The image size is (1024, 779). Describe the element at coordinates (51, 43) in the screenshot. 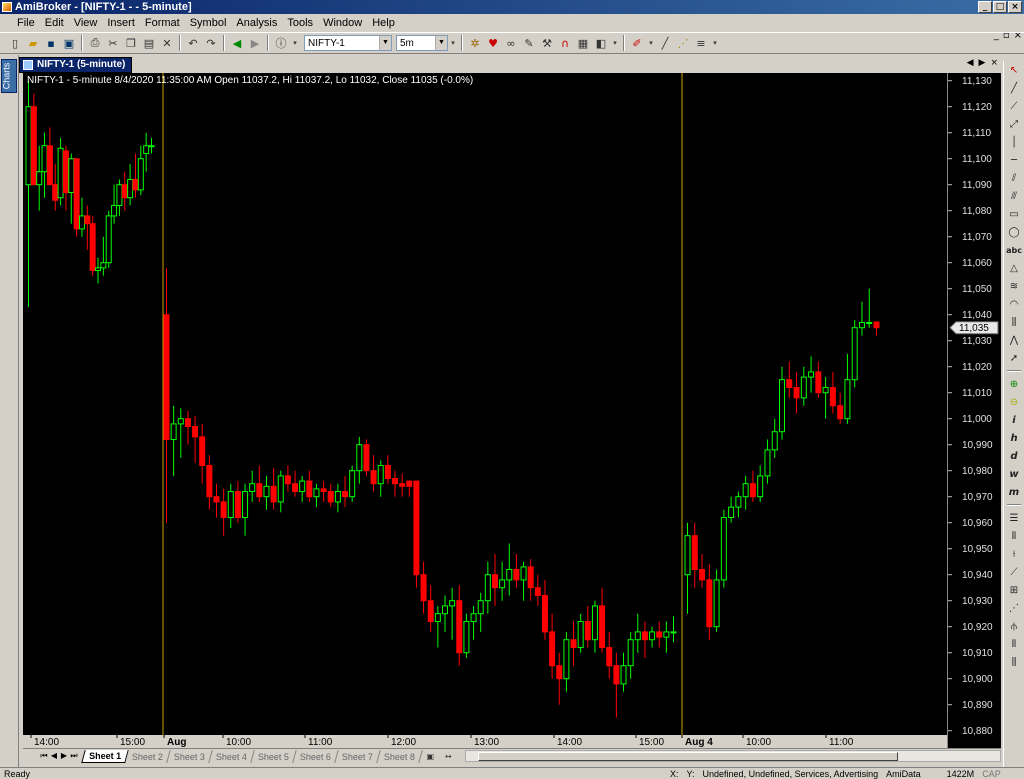

I see `save-icon: ▪` at that location.